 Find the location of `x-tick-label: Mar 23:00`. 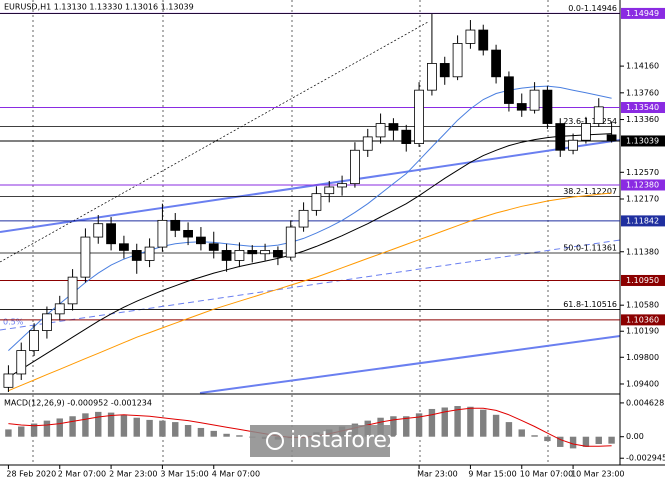

x-tick-label: Mar 23:00 is located at coordinates (437, 474).